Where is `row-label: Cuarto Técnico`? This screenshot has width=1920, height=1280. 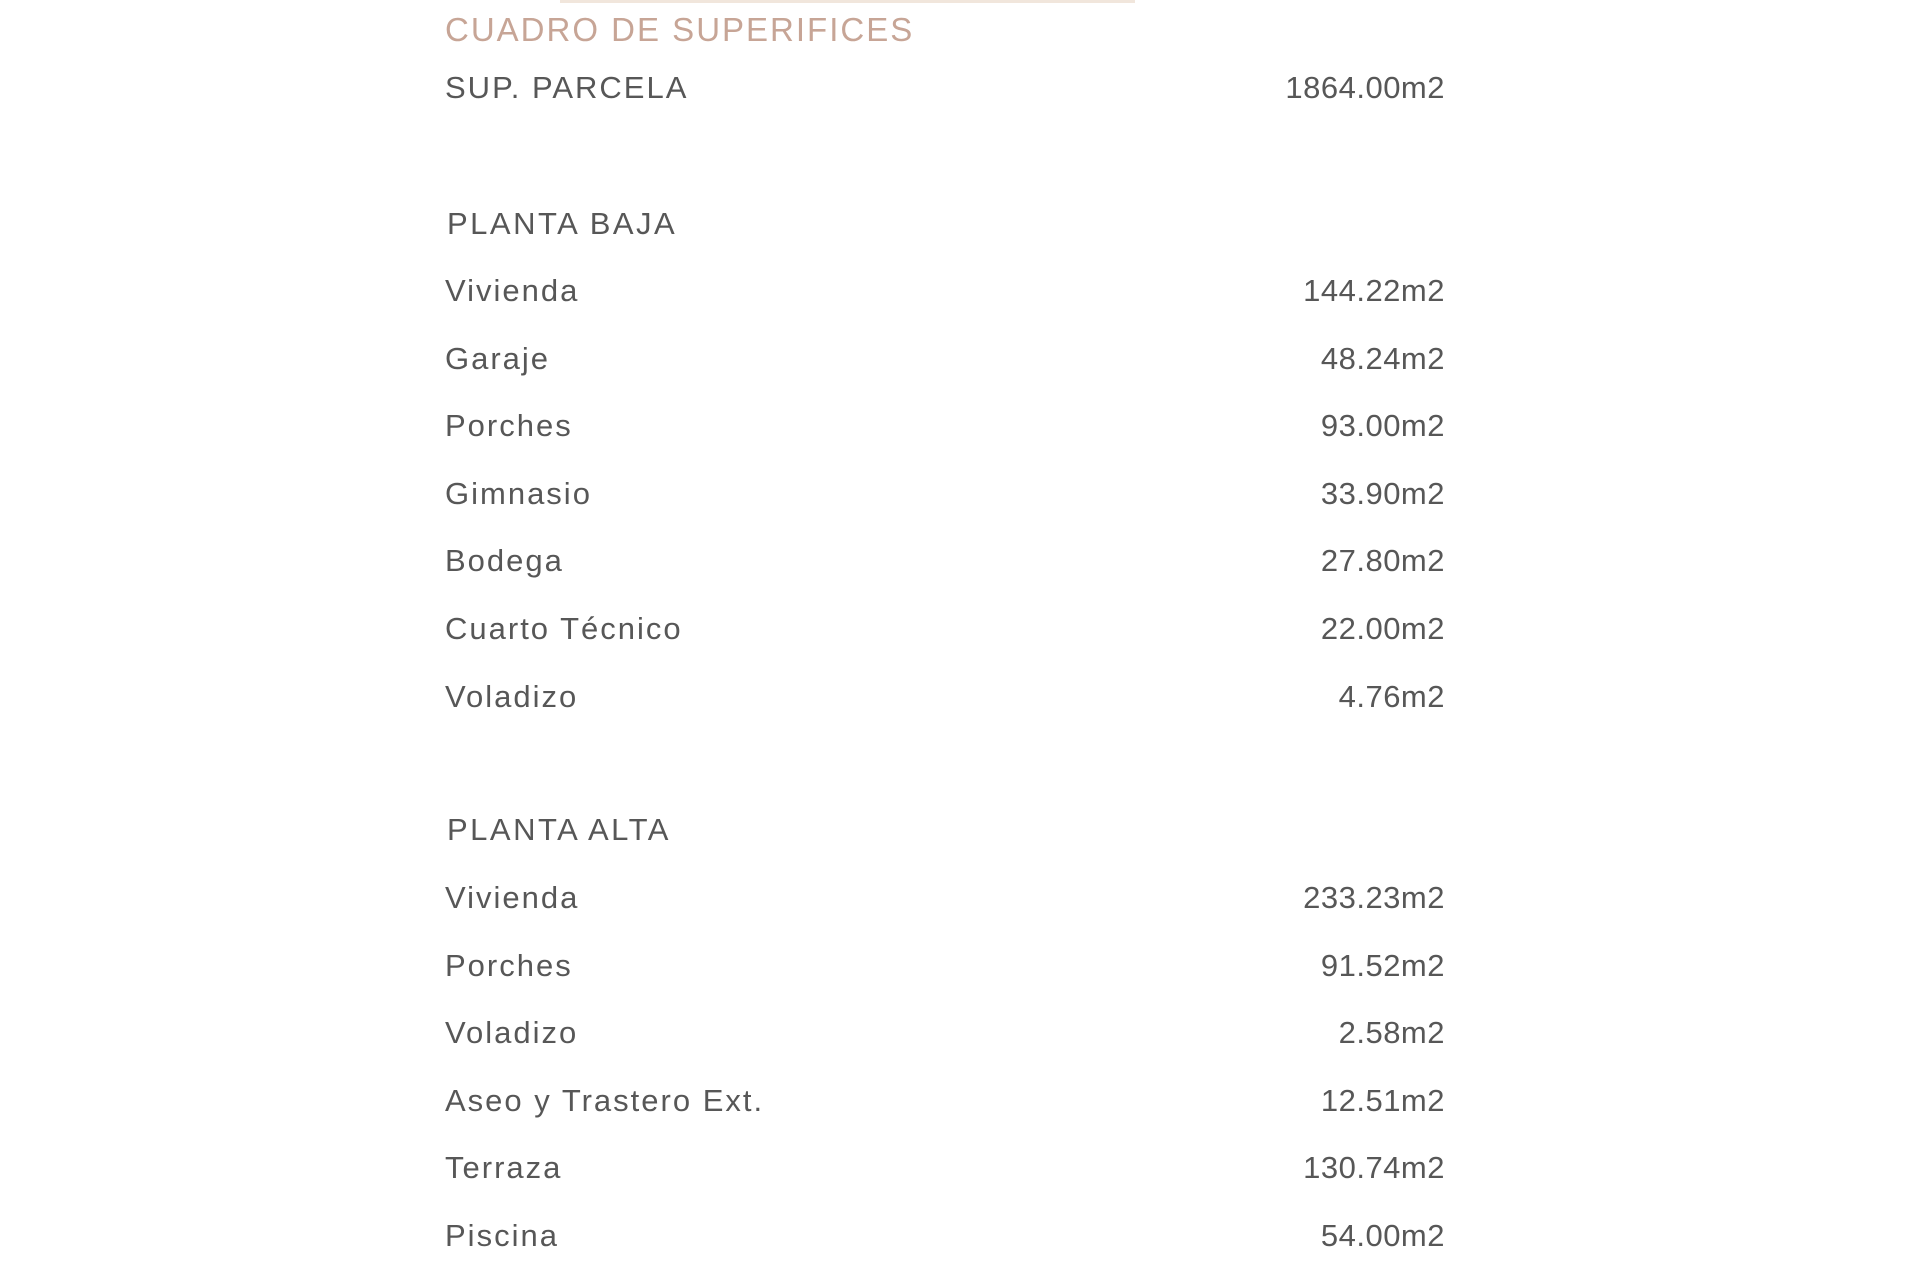 row-label: Cuarto Técnico is located at coordinates (564, 628).